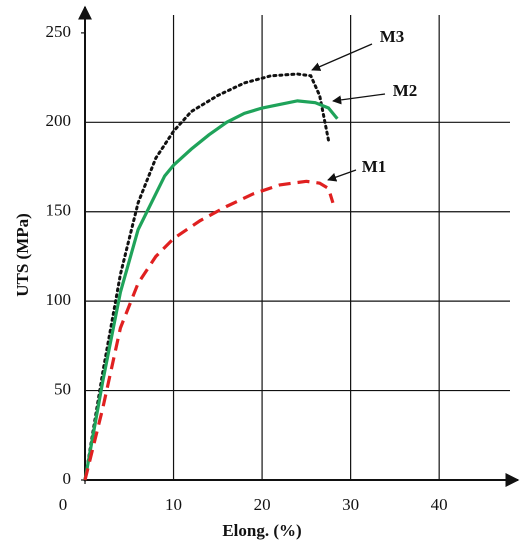  What do you see at coordinates (59, 299) in the screenshot?
I see `y-tick-label: 100` at bounding box center [59, 299].